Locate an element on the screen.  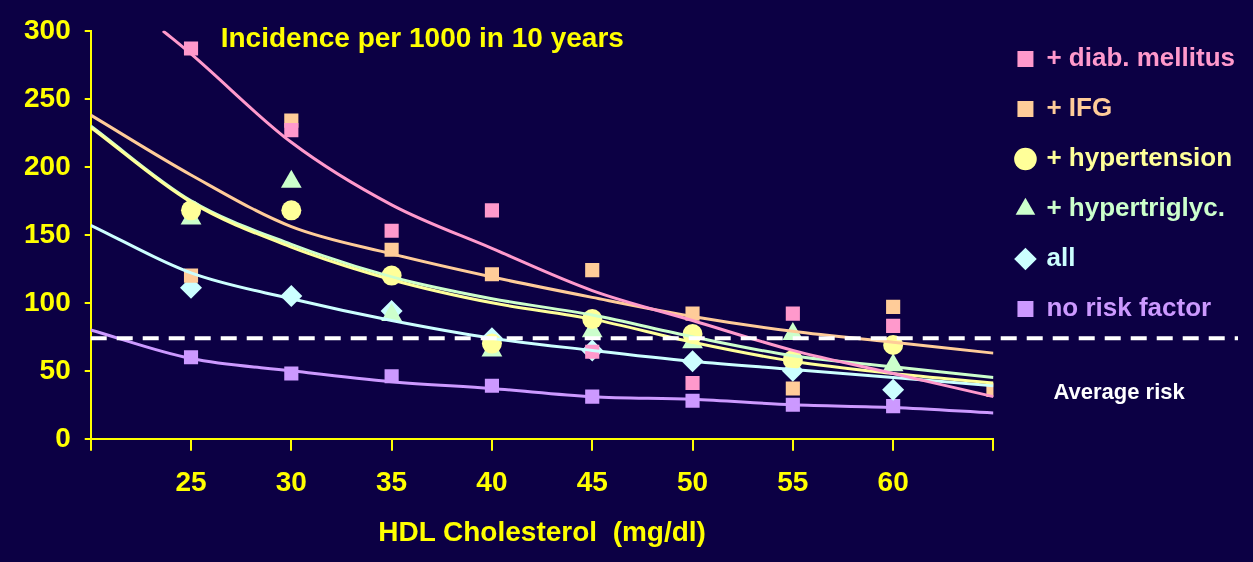
y-tick-label: 250 is located at coordinates (47, 97).